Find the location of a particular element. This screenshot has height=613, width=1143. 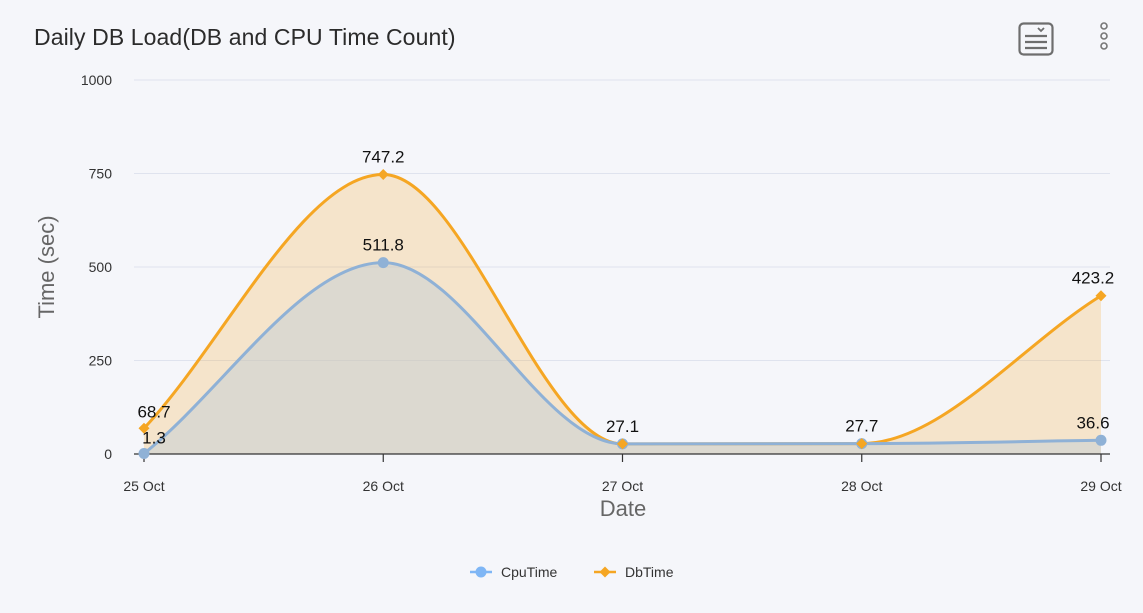

y-axis-title: Time (sec) is located at coordinates (46, 266).